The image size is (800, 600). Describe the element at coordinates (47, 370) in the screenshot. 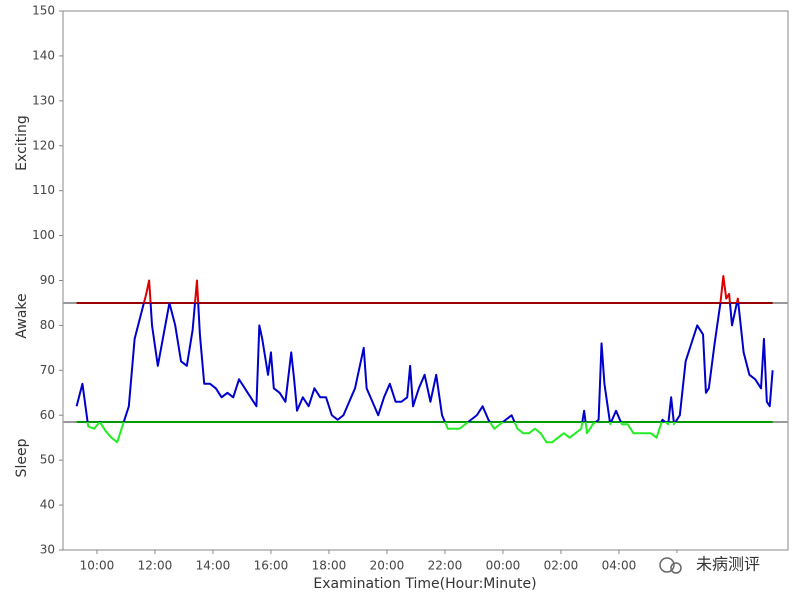

I see `y-tick-label: 70` at that location.